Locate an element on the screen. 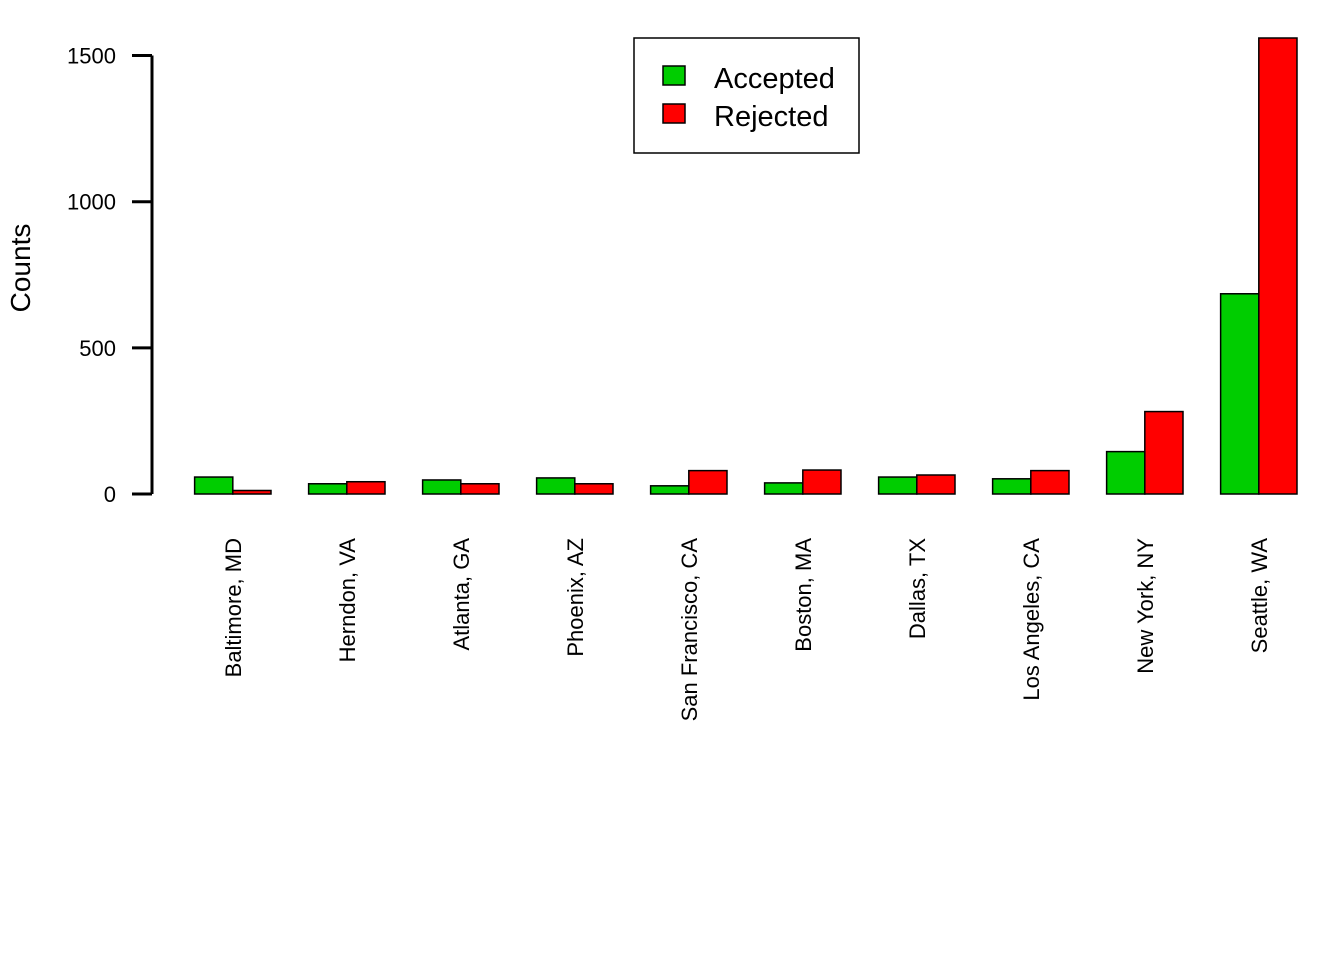 The image size is (1344, 960). legend-box is located at coordinates (746, 95).